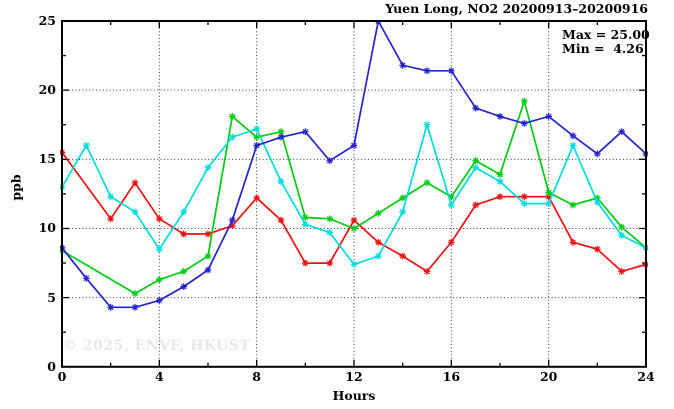 The image size is (674, 409). I want to click on x-tick-label: 20, so click(548, 376).